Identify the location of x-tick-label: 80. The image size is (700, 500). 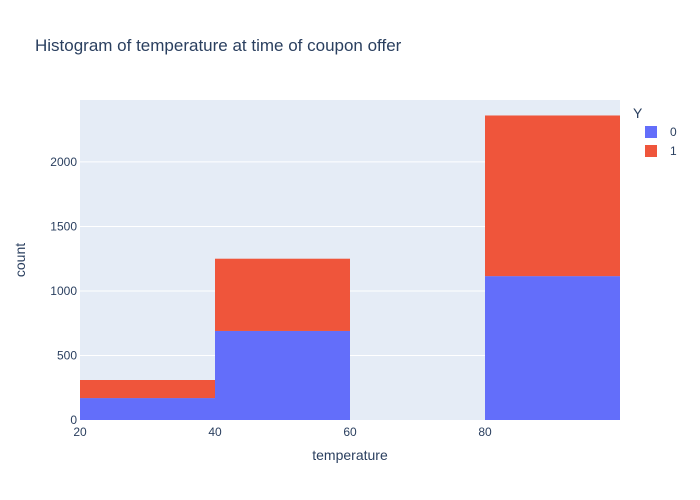
(485, 432).